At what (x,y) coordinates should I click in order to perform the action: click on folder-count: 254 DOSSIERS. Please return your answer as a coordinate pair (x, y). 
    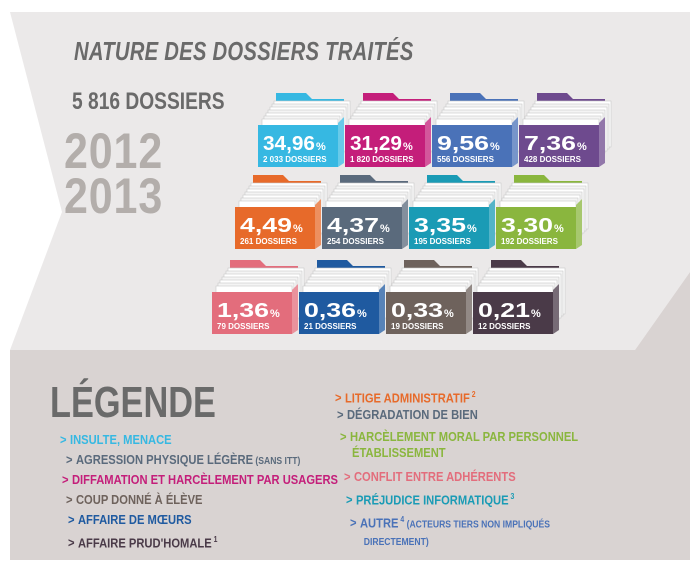
    Looking at the image, I should click on (356, 241).